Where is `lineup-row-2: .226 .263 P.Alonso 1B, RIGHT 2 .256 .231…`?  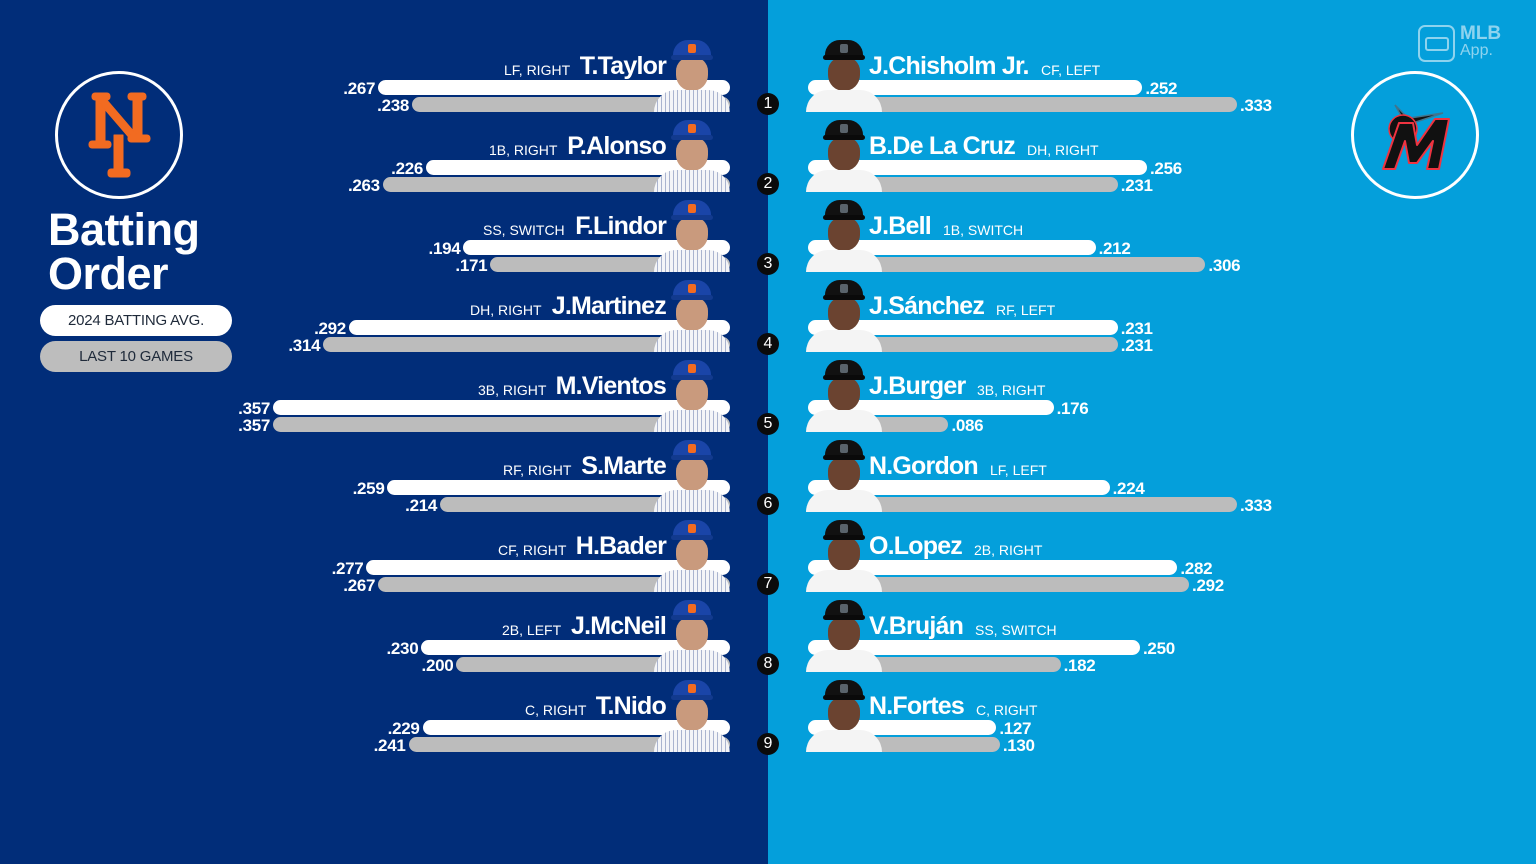 lineup-row-2: .226 .263 P.Alonso 1B, RIGHT 2 .256 .231… is located at coordinates (768, 160).